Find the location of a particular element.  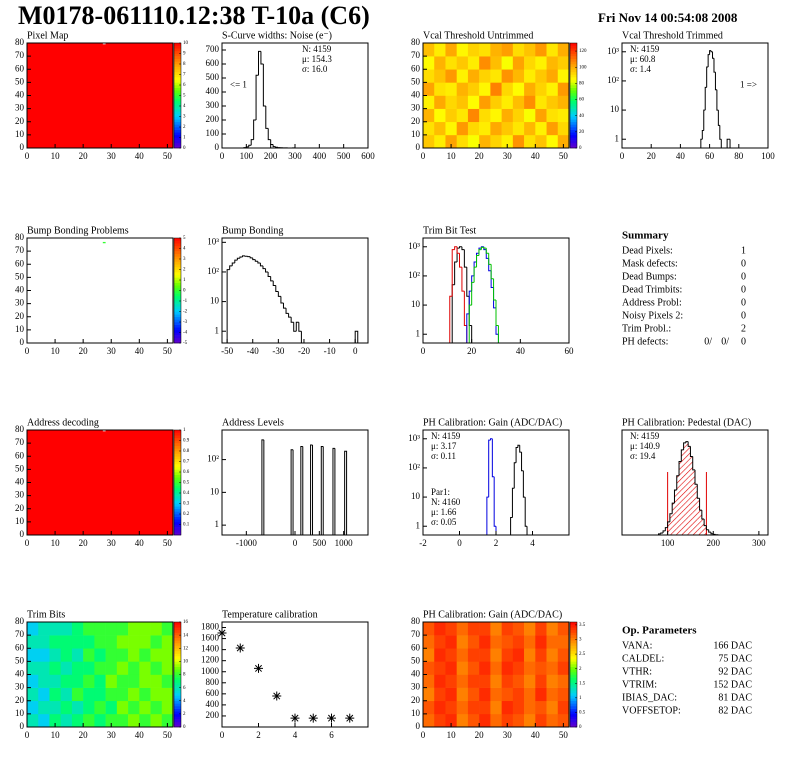

colorbar-label: 4 is located at coordinates (184, 106).